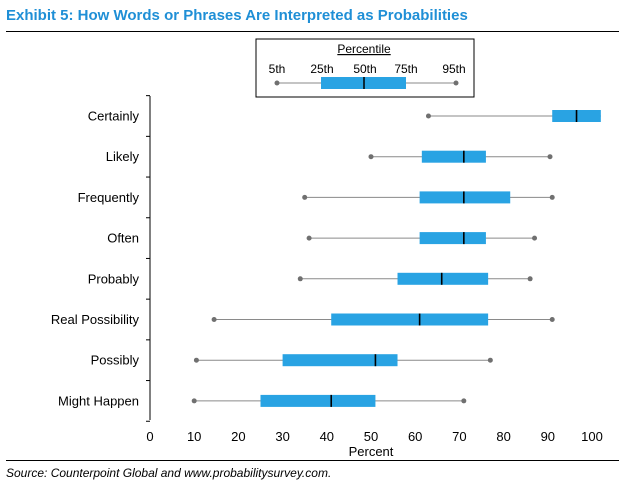  I want to click on legend-label-95th: 95th, so click(453, 69).